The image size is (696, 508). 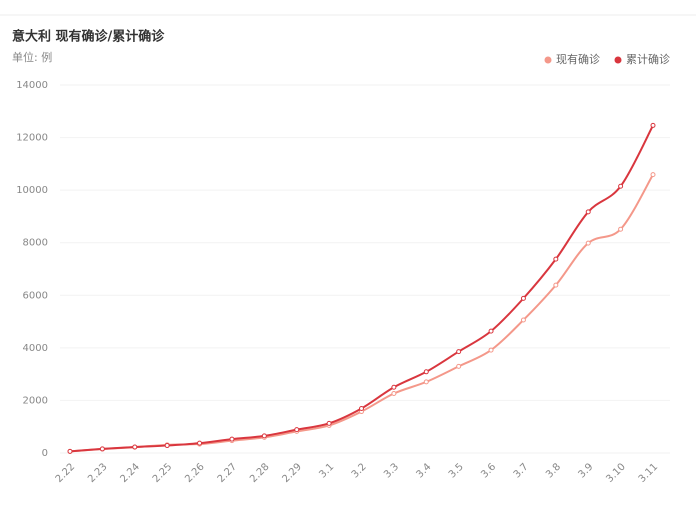 What do you see at coordinates (32, 57) in the screenshot?
I see `unit-label: 单位: 例` at bounding box center [32, 57].